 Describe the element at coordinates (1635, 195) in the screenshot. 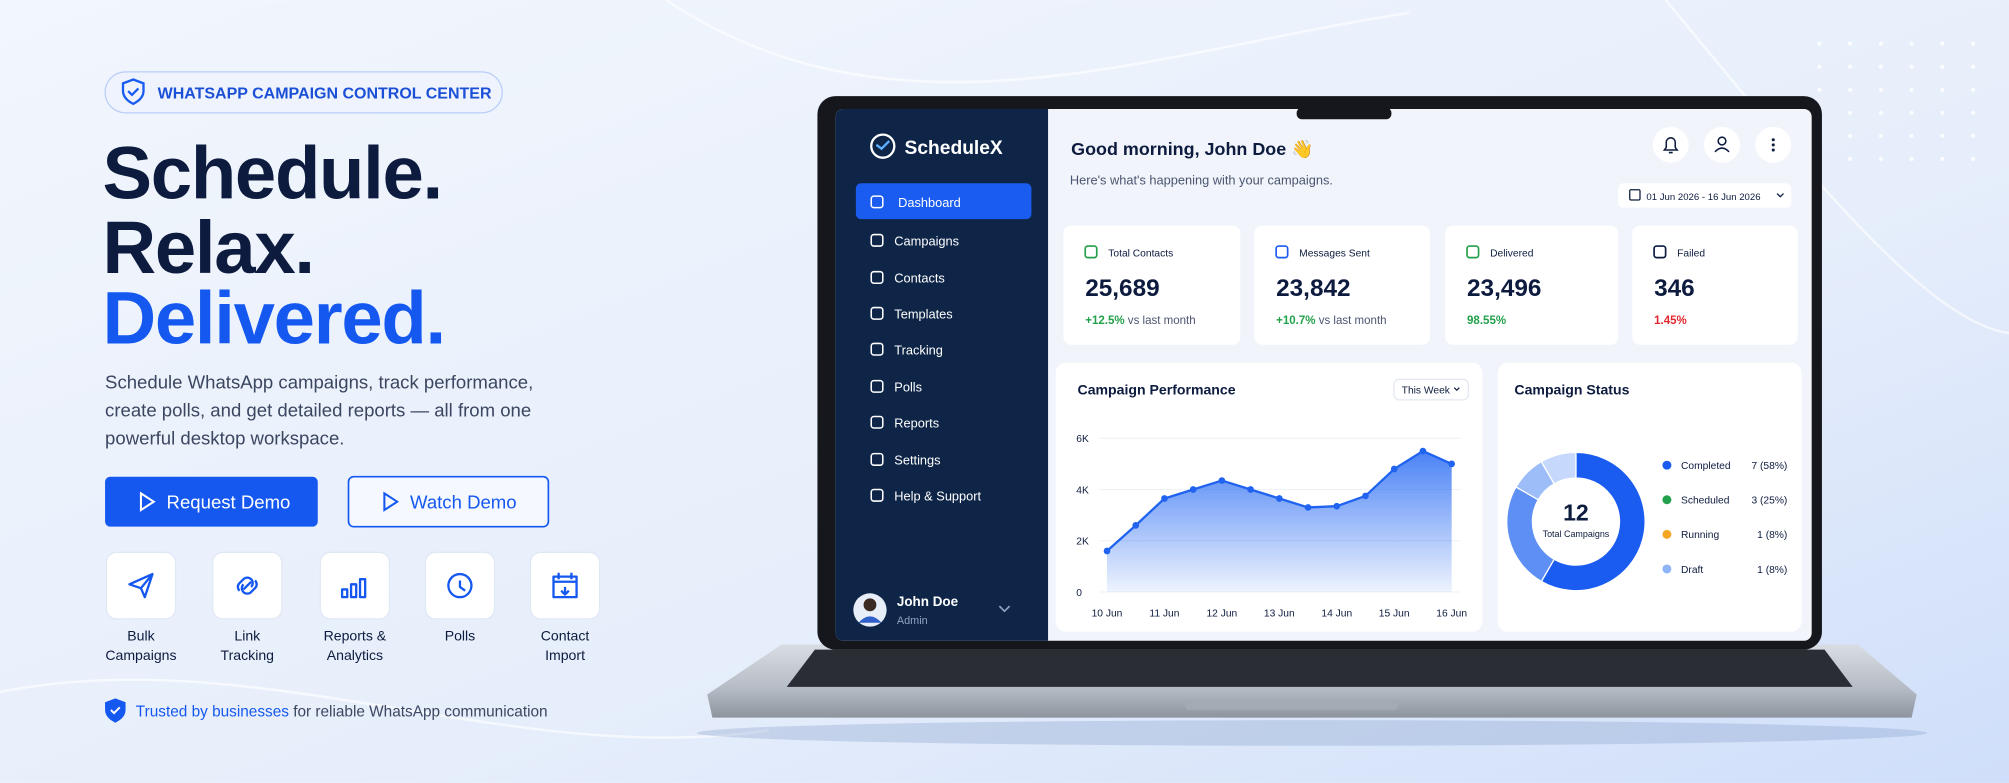

I see `calendar-icon` at that location.